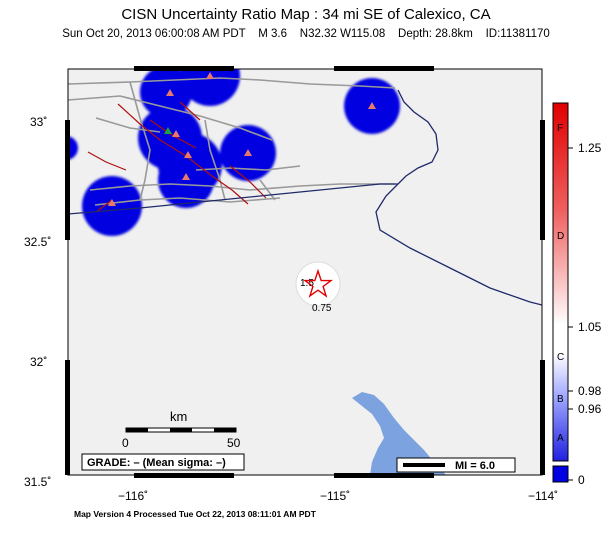 Image resolution: width=612 pixels, height=552 pixels. Describe the element at coordinates (322, 308) in the screenshot. I see `contour-label-inner: 0.75` at that location.